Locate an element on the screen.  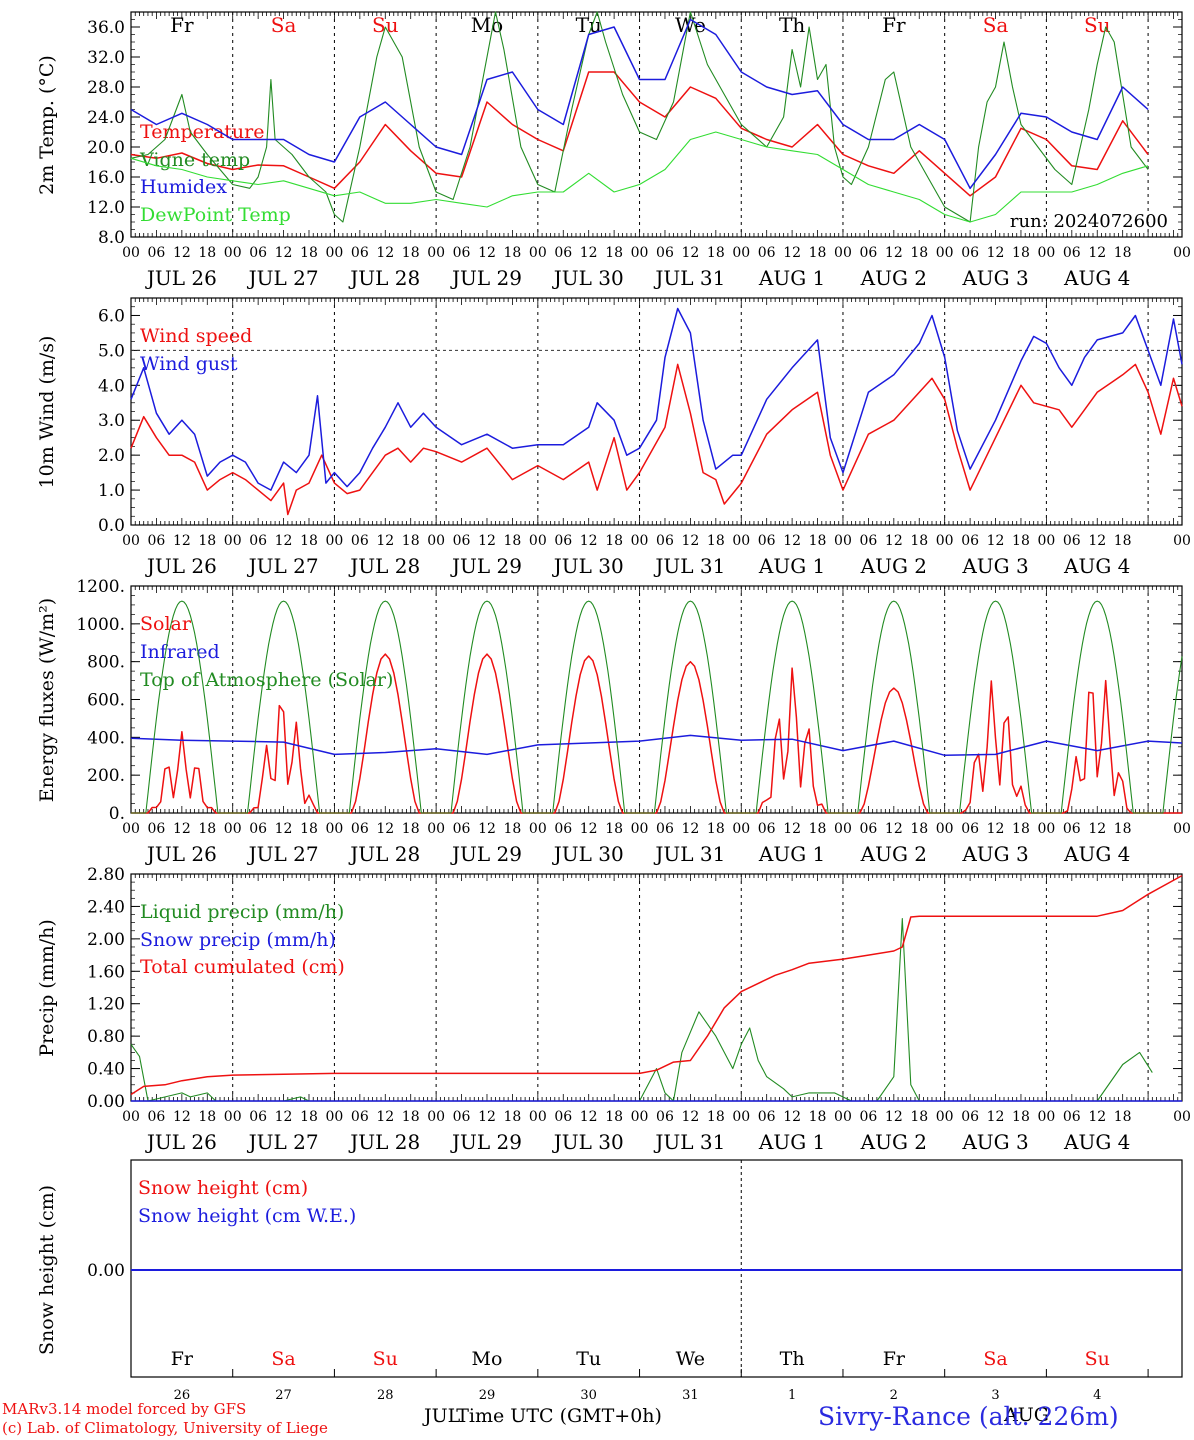
series-line-liquid-precip-mm-h- is located at coordinates (641, 1010).